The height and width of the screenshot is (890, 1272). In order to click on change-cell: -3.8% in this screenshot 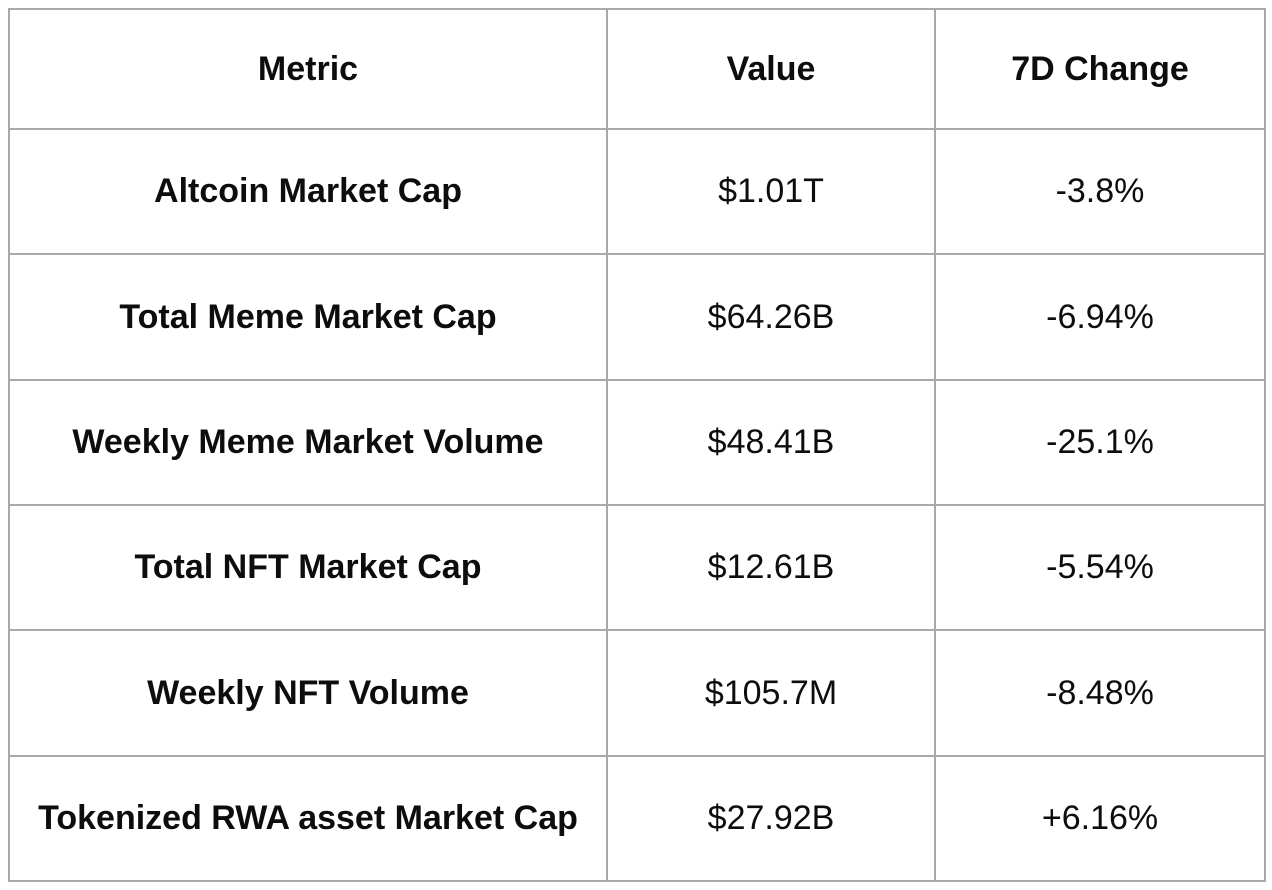, I will do `click(1100, 191)`.